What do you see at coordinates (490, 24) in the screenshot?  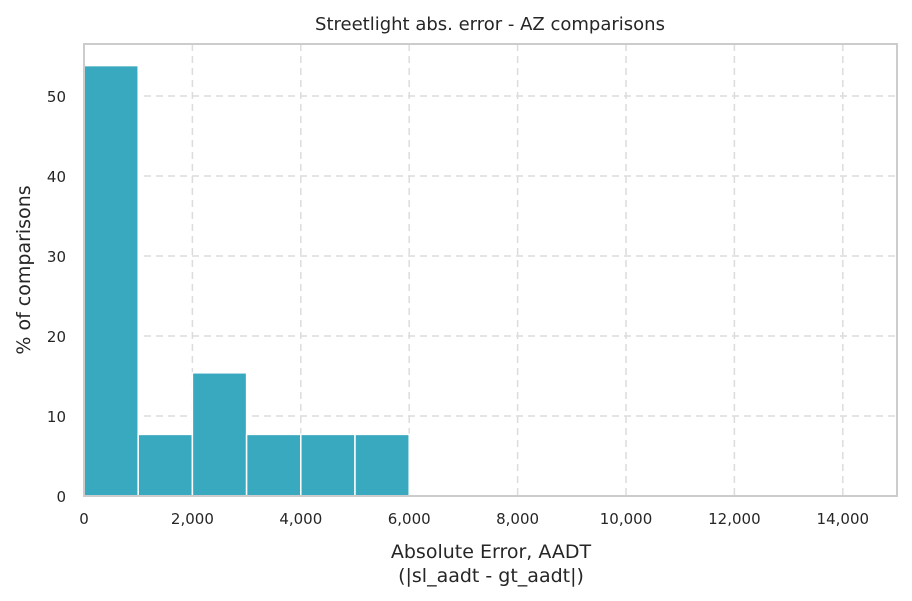 I see `chart-title: Streetlight abs. error - AZ comparisons` at bounding box center [490, 24].